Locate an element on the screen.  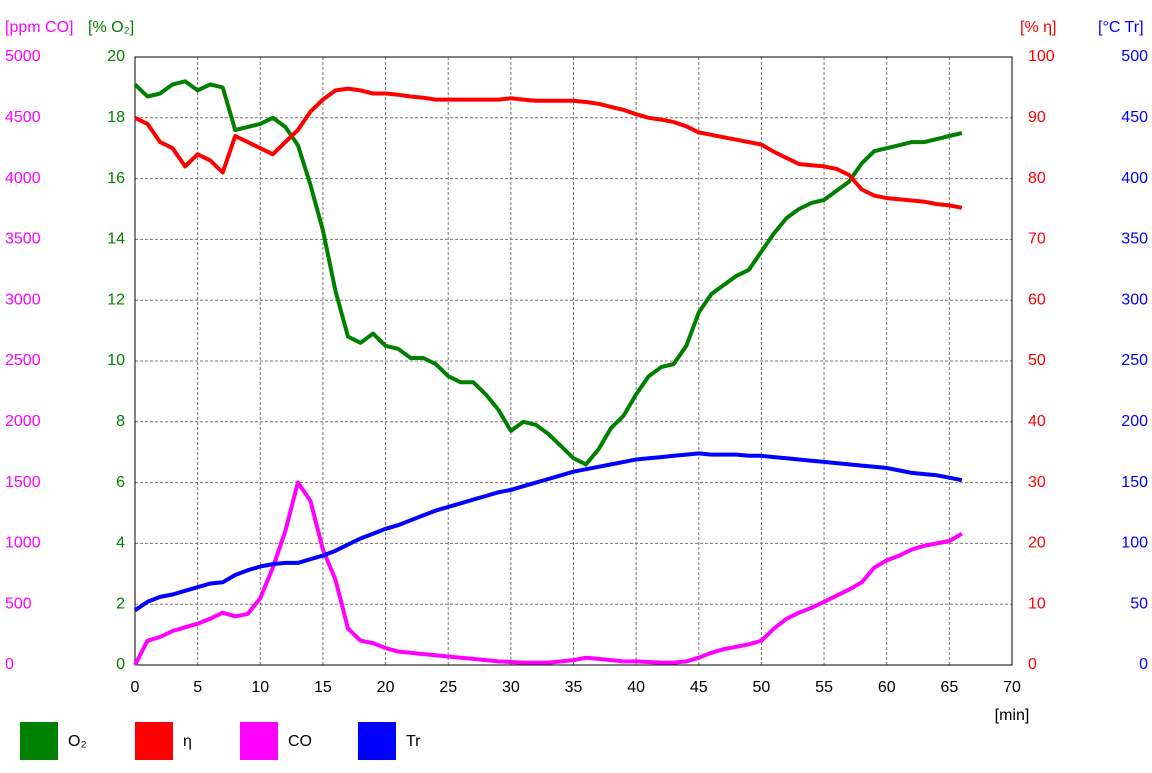
y-tick-label: 4000 is located at coordinates (23, 178).